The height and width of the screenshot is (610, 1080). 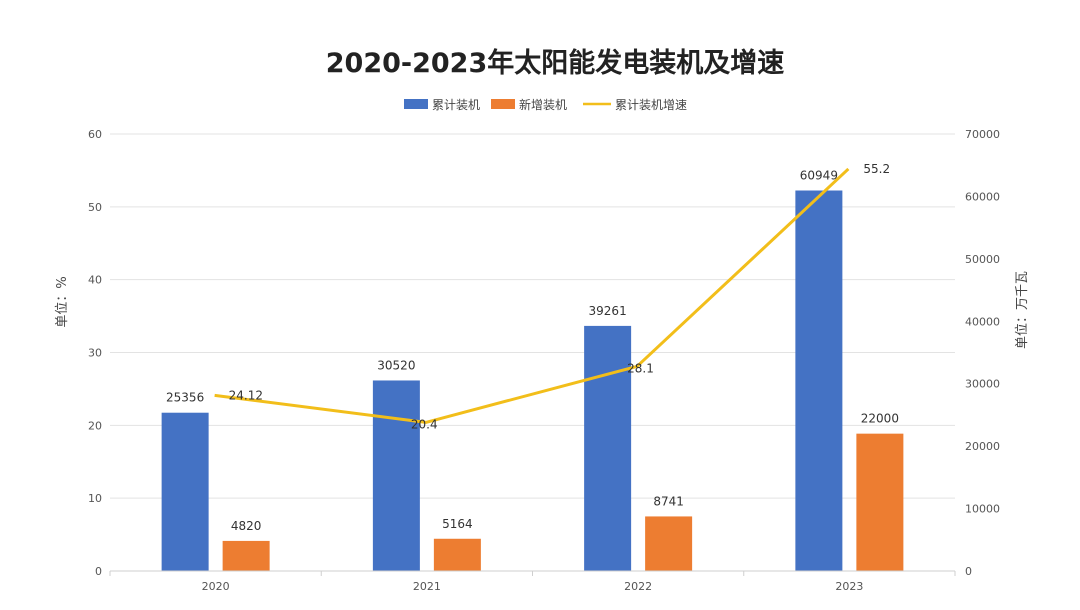 I want to click on y-left-tick-label: 40, so click(x=95, y=280).